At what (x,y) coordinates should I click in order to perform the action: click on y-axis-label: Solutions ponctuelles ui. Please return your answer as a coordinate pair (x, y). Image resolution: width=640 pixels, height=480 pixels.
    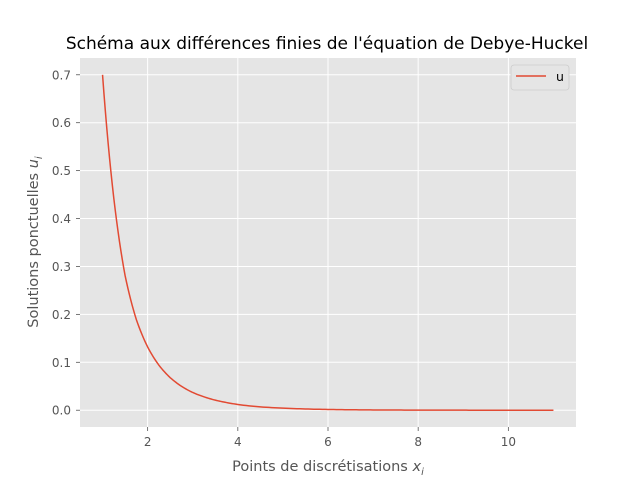
    Looking at the image, I should click on (35, 242).